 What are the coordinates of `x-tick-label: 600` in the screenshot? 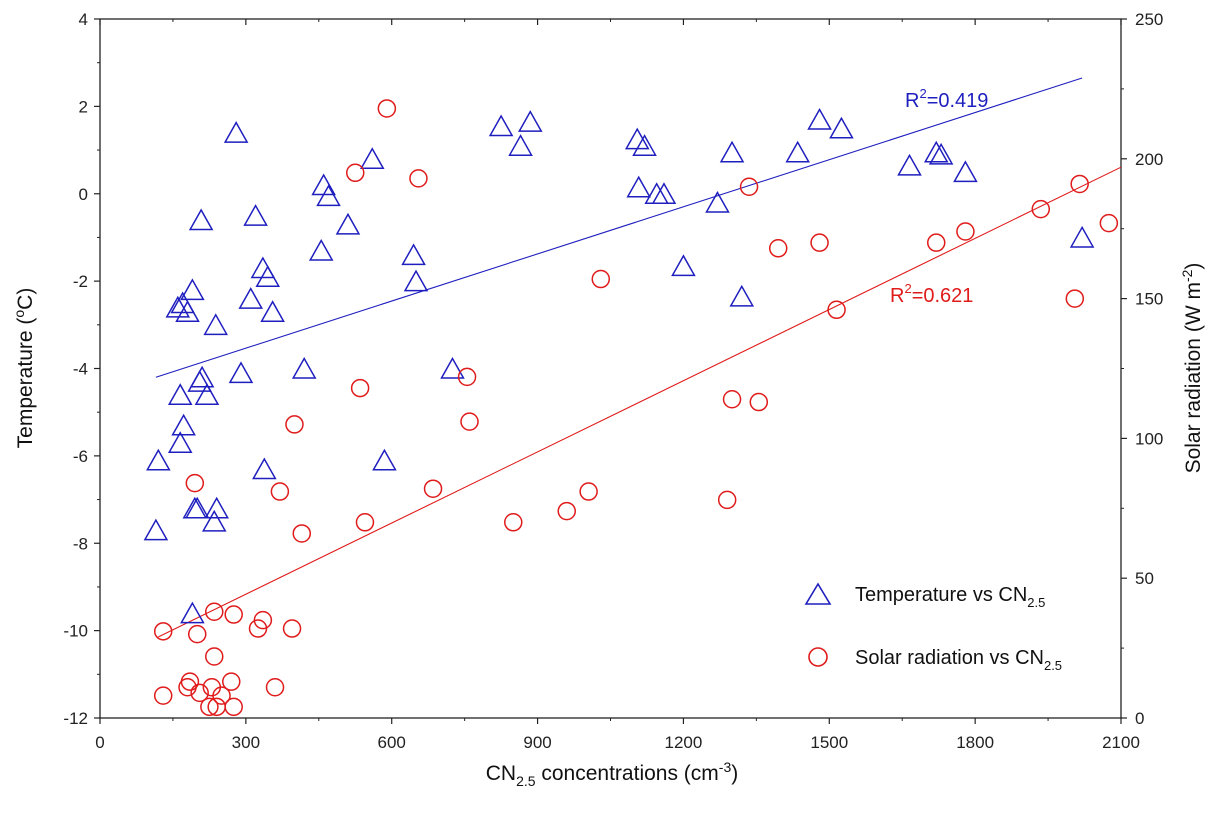 It's located at (392, 742).